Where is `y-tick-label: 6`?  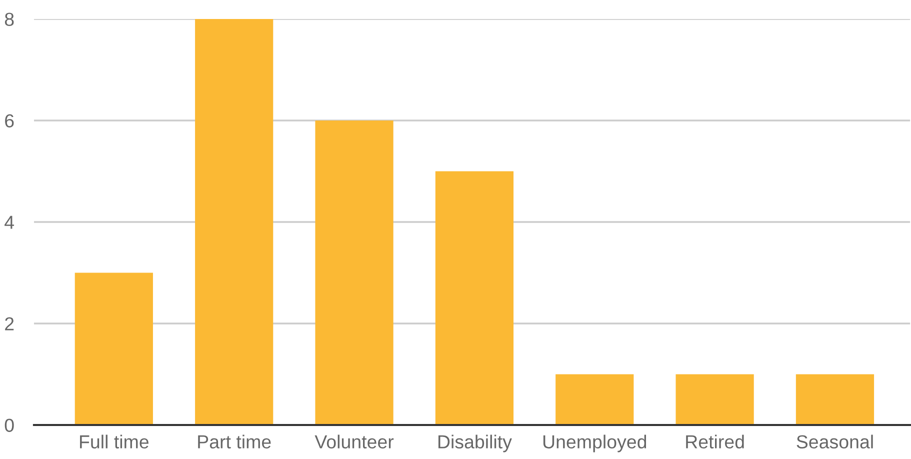 y-tick-label: 6 is located at coordinates (9, 121).